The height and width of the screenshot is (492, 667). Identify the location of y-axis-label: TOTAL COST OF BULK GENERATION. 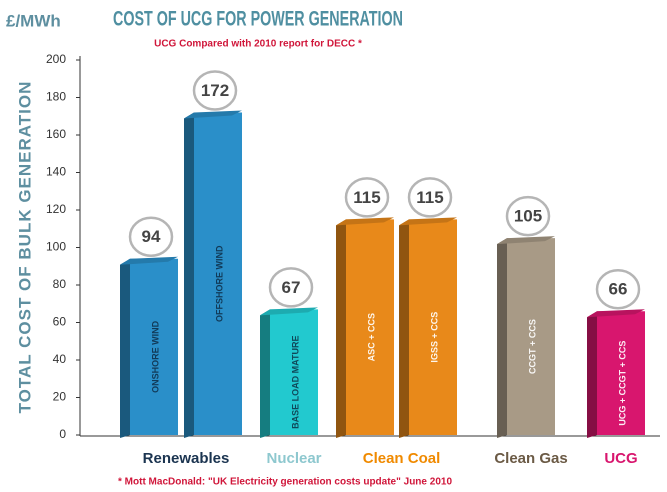
(24, 247).